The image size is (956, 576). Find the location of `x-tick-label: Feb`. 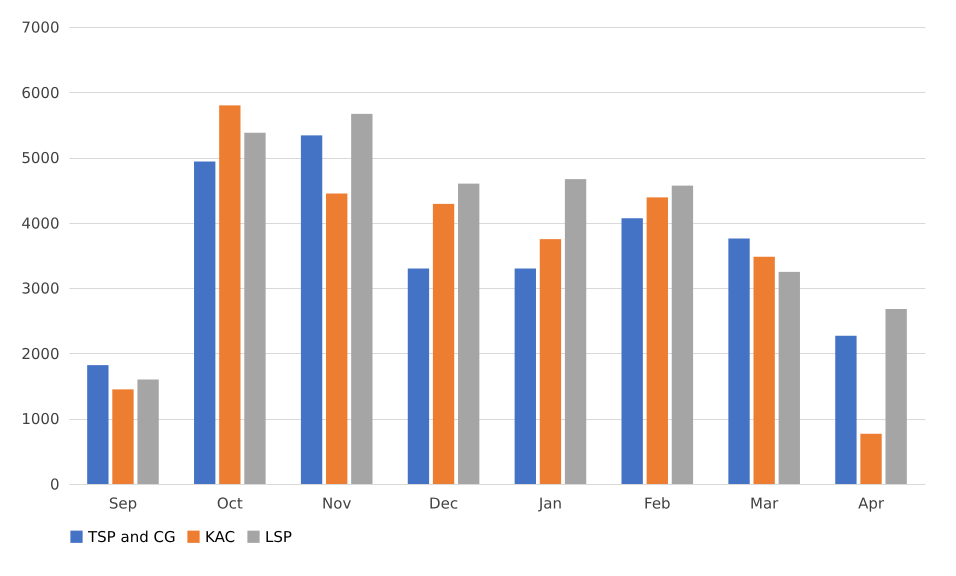

x-tick-label: Feb is located at coordinates (657, 503).